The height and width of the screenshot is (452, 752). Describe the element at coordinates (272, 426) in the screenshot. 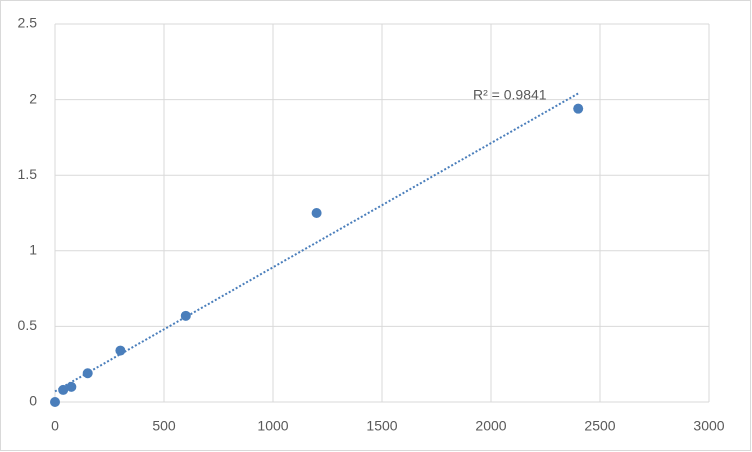

I see `x-tick-label: 1000` at that location.